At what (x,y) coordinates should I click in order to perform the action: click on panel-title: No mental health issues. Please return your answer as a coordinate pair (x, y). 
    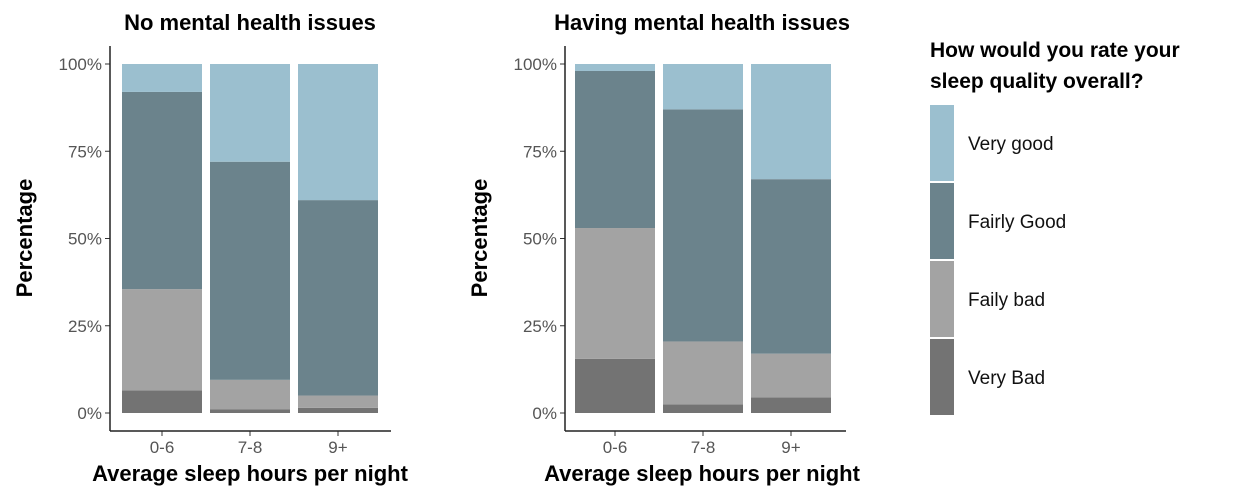
    Looking at the image, I should click on (250, 22).